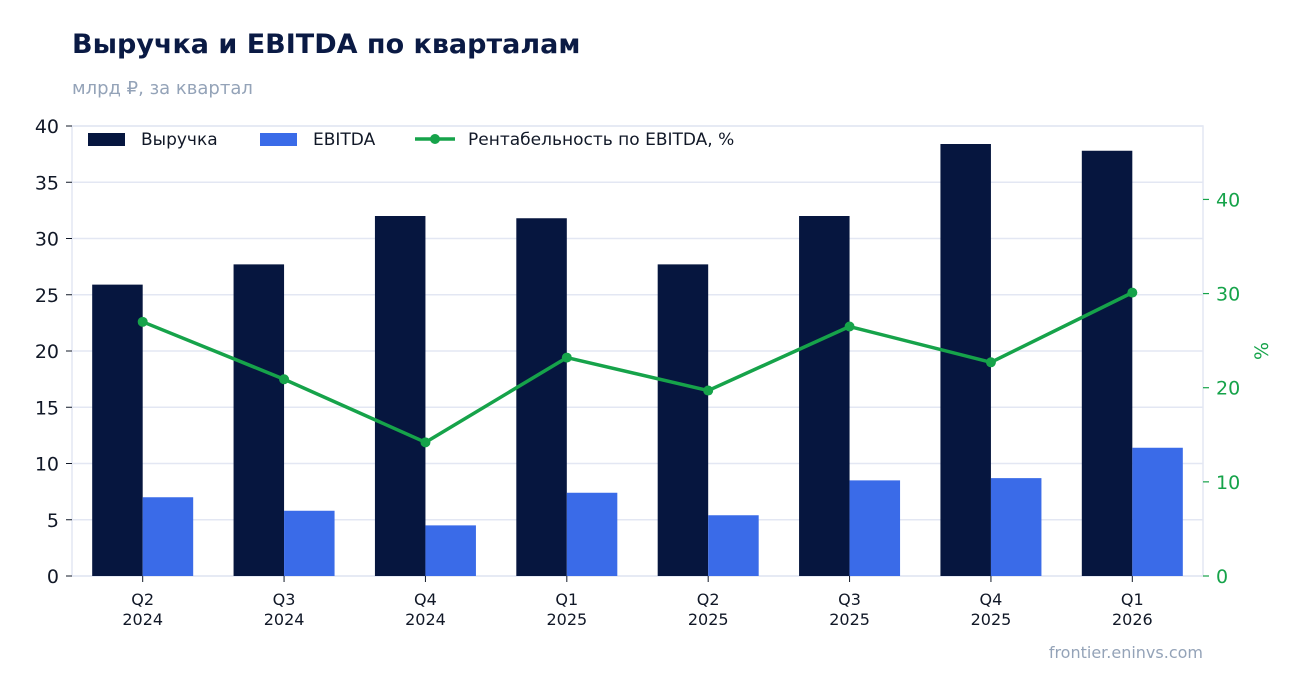 This screenshot has width=1302, height=697. What do you see at coordinates (47, 127) in the screenshot?
I see `y-left-tick-label: 40` at bounding box center [47, 127].